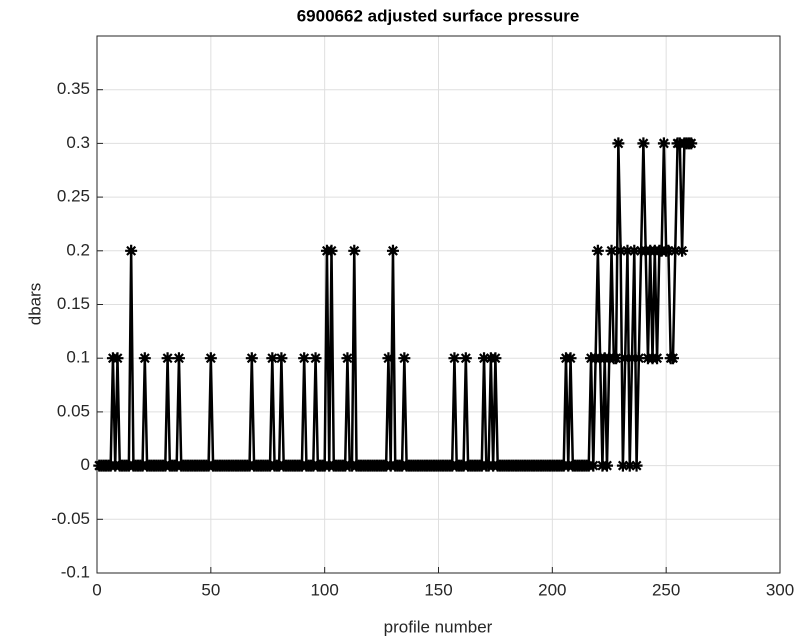 The height and width of the screenshot is (639, 800). I want to click on x-tick-label: 200, so click(552, 589).